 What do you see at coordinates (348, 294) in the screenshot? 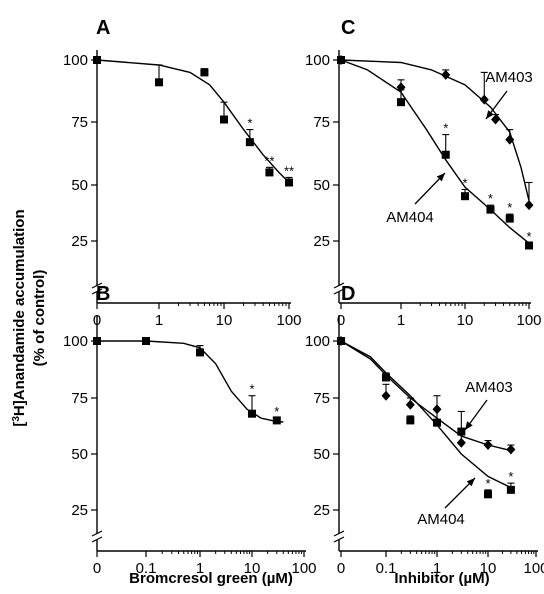
I see `panel-letter-D: D` at bounding box center [348, 294].